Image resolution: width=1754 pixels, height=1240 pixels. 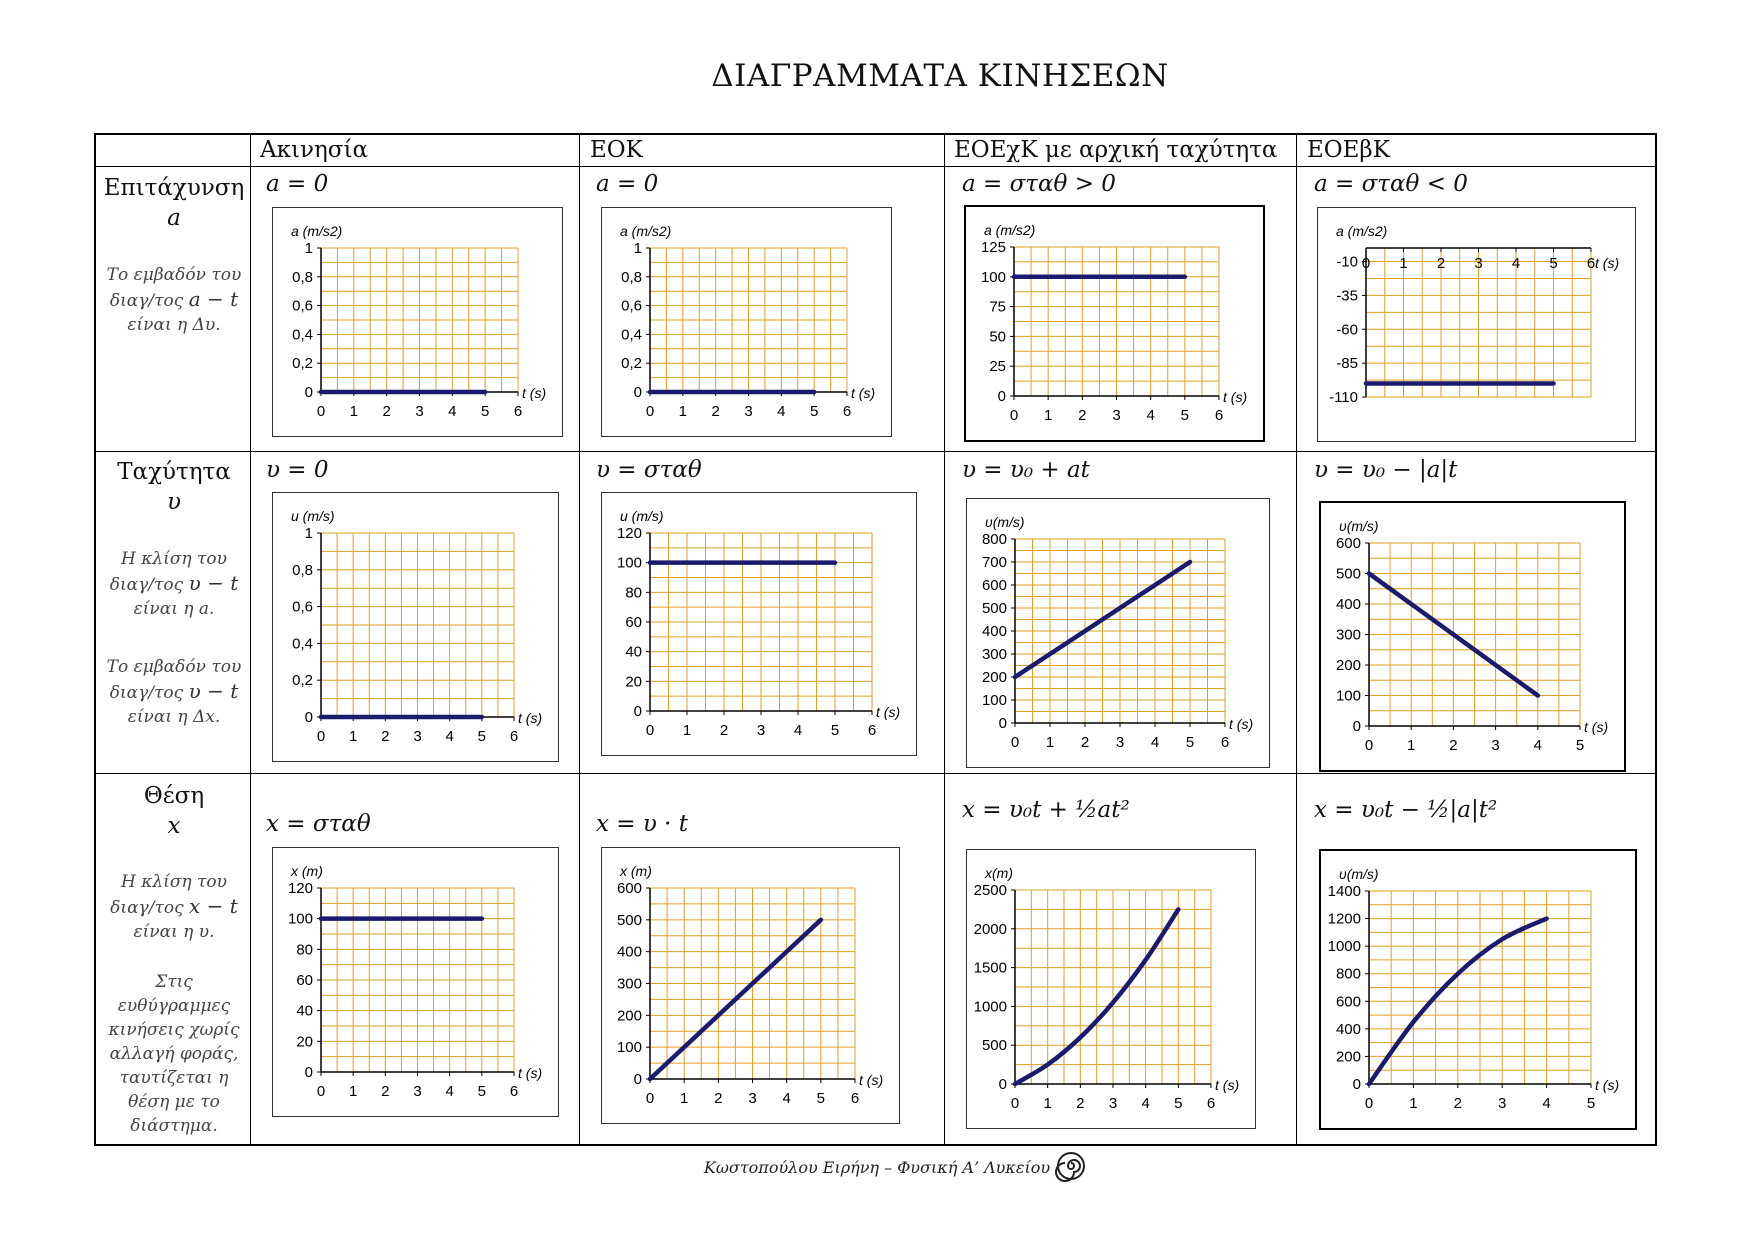 What do you see at coordinates (649, 470) in the screenshot?
I see `formula-v-uniform: υ = σταθ` at bounding box center [649, 470].